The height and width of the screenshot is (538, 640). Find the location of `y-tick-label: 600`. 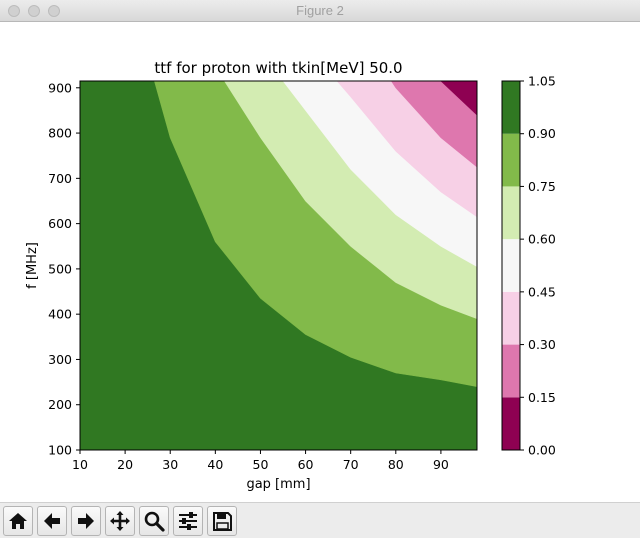

y-tick-label: 600 is located at coordinates (60, 223).